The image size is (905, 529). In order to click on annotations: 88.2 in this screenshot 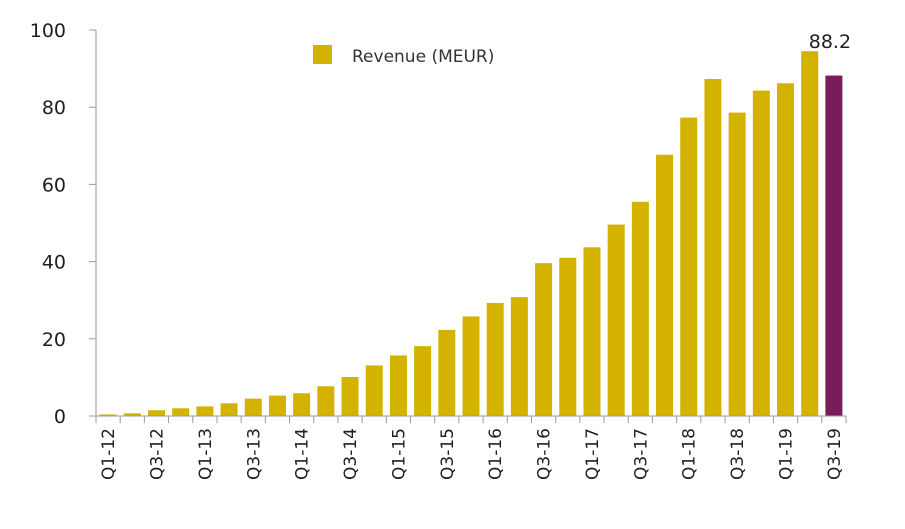, I will do `click(830, 42)`.